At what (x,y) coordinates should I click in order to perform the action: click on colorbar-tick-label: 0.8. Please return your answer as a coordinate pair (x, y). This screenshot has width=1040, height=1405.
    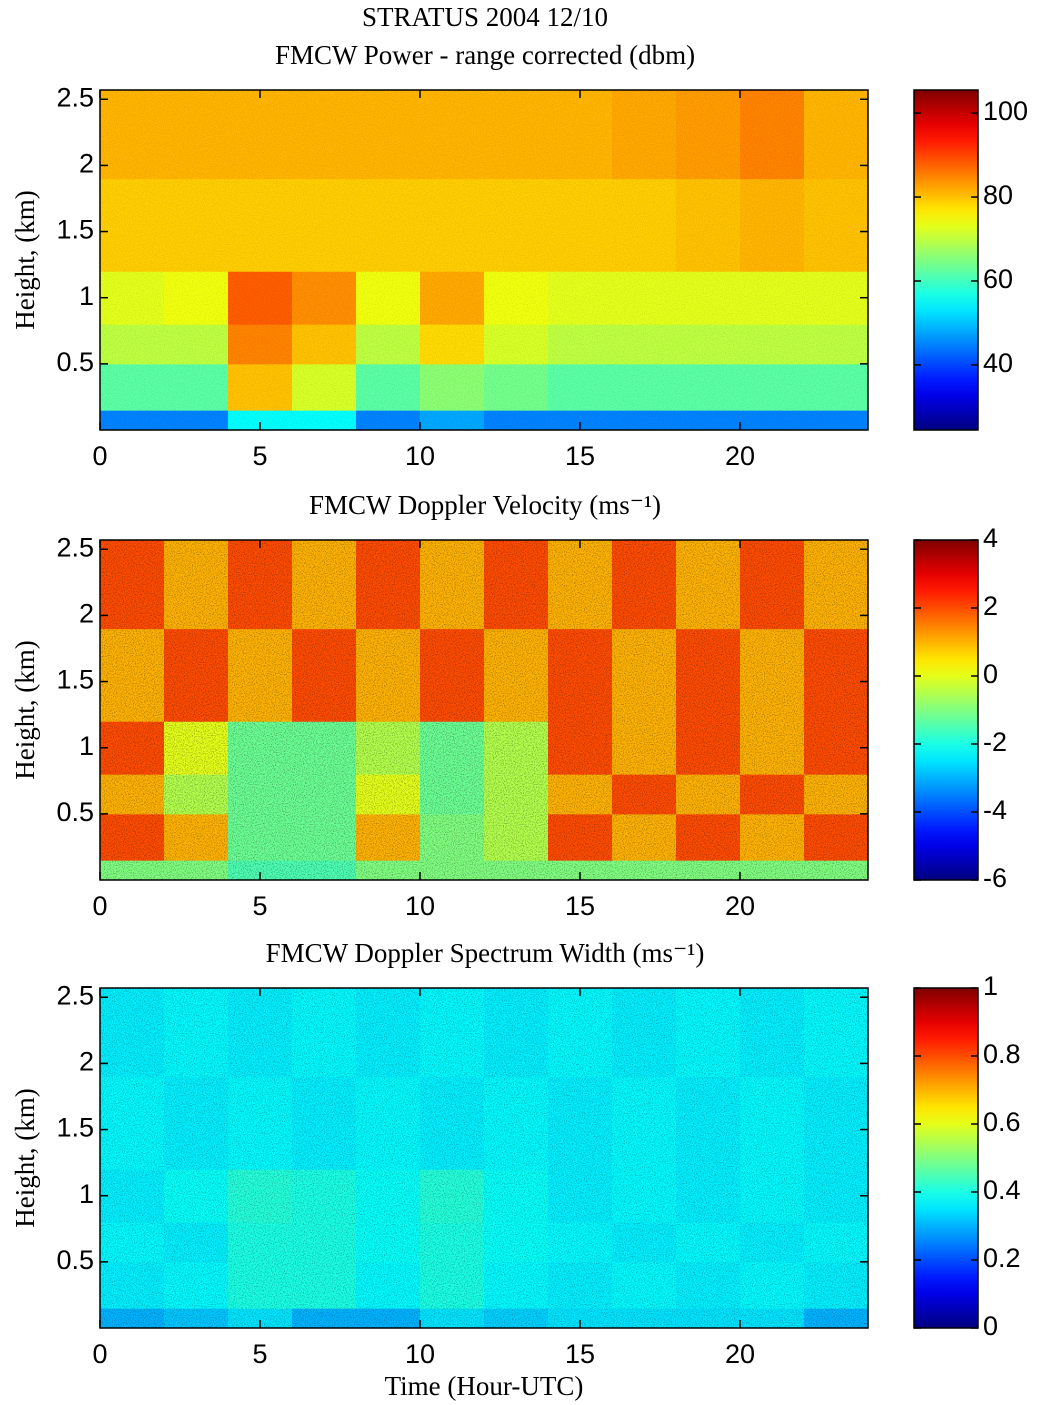
    Looking at the image, I should click on (1002, 1054).